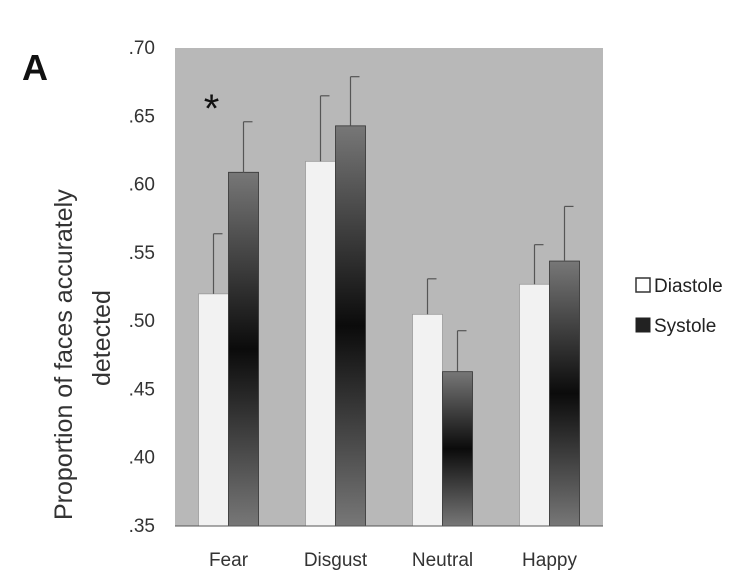  Describe the element at coordinates (35, 67) in the screenshot. I see `panel-label: A` at that location.